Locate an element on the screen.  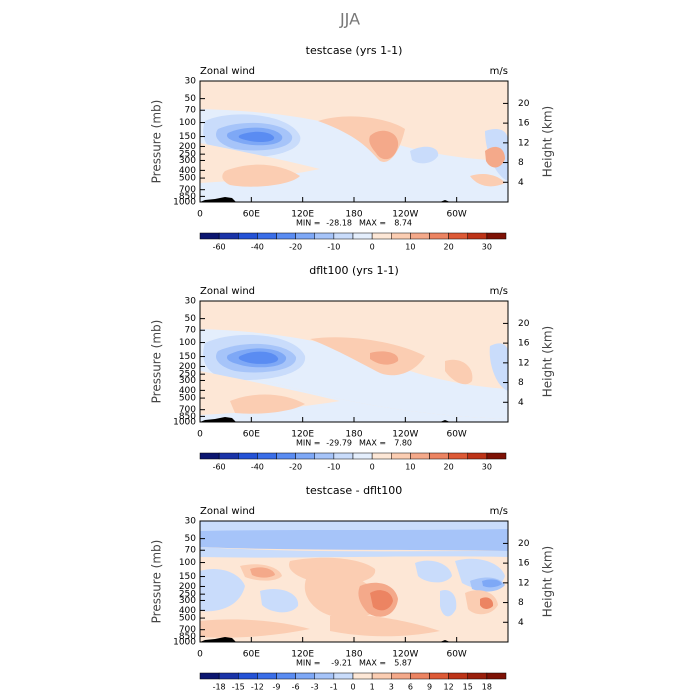
y-tick-label: 100 is located at coordinates (187, 343).